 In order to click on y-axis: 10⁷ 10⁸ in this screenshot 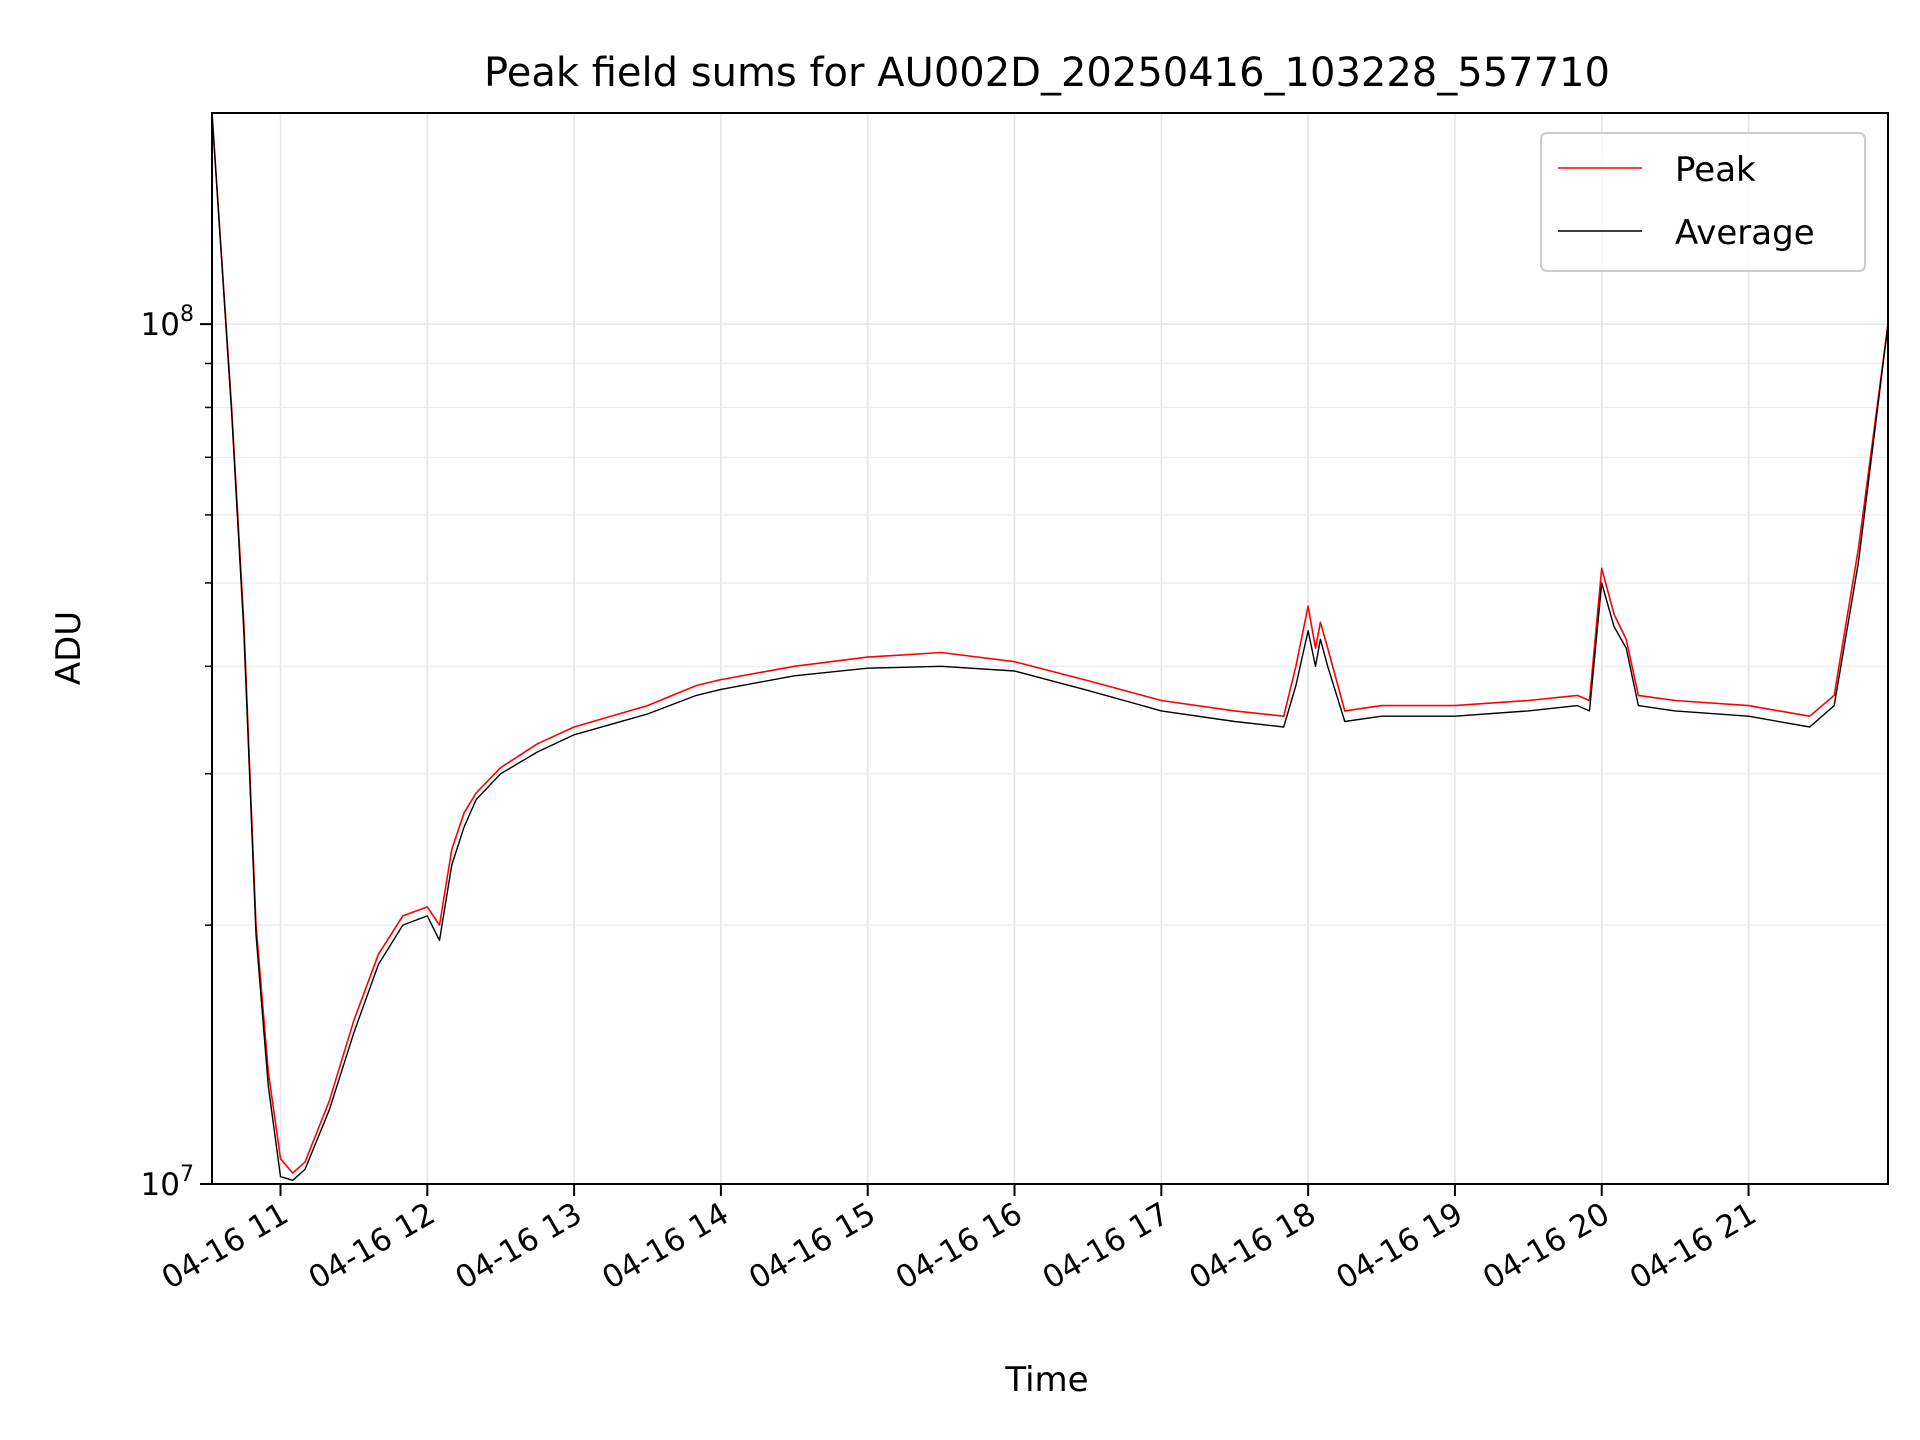, I will do `click(176, 752)`.